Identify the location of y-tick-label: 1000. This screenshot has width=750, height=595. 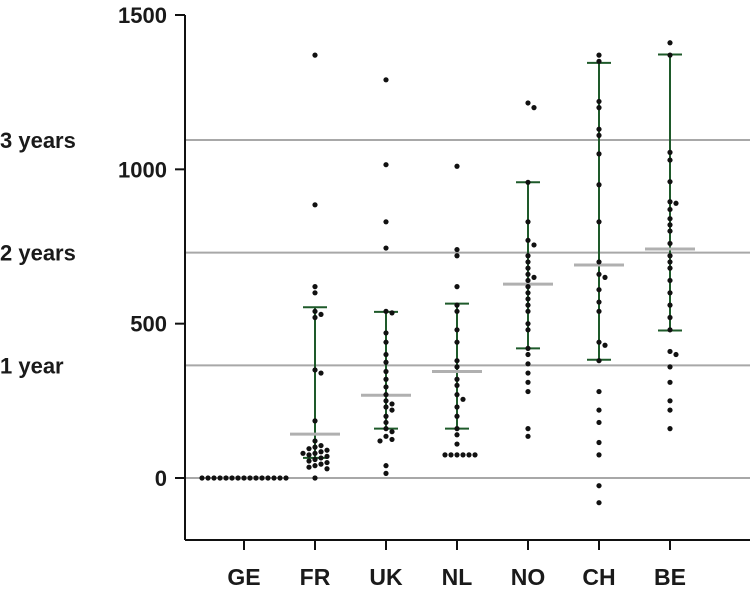
(142, 169).